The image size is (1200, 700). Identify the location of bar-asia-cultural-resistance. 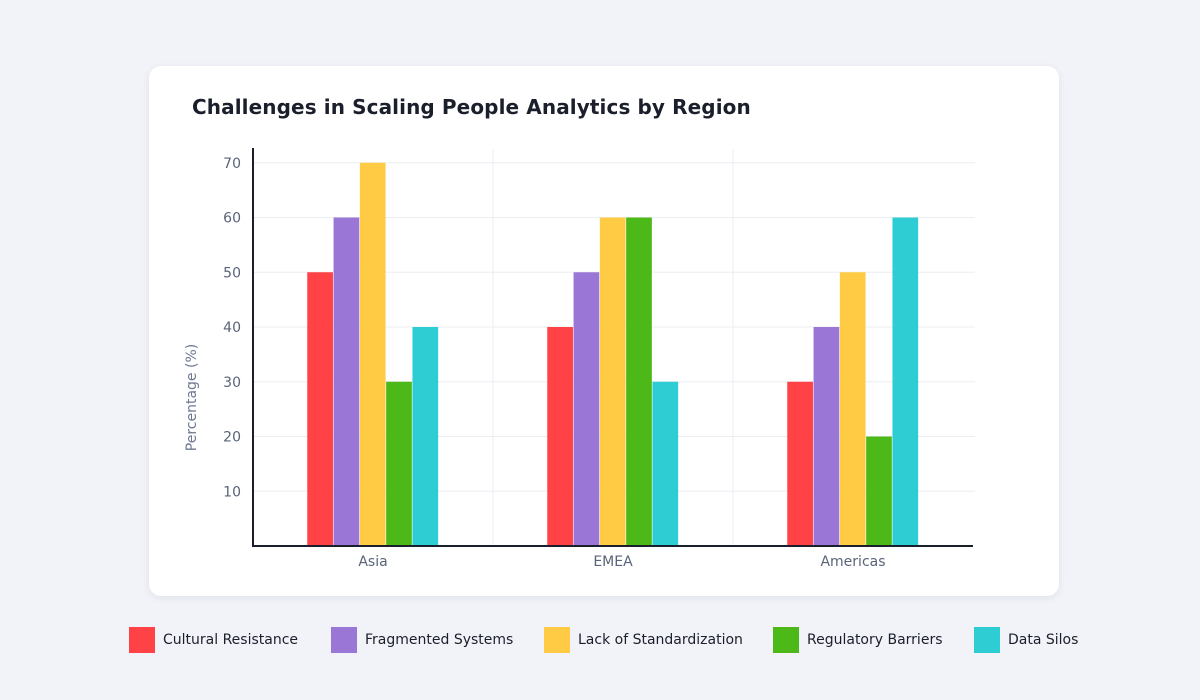
(320, 409).